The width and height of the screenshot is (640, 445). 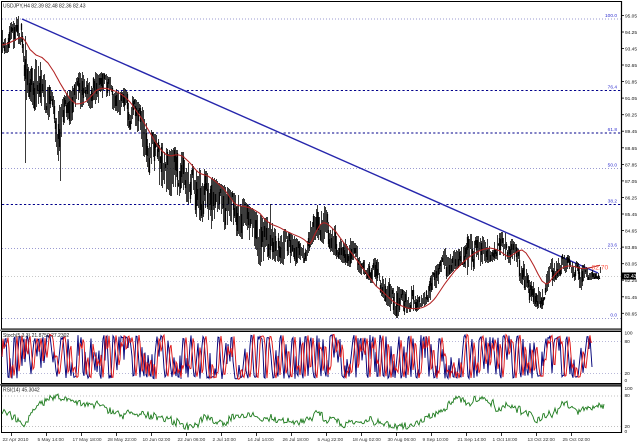 What do you see at coordinates (631, 50) in the screenshot?
I see `svg-text: 93.45` at bounding box center [631, 50].